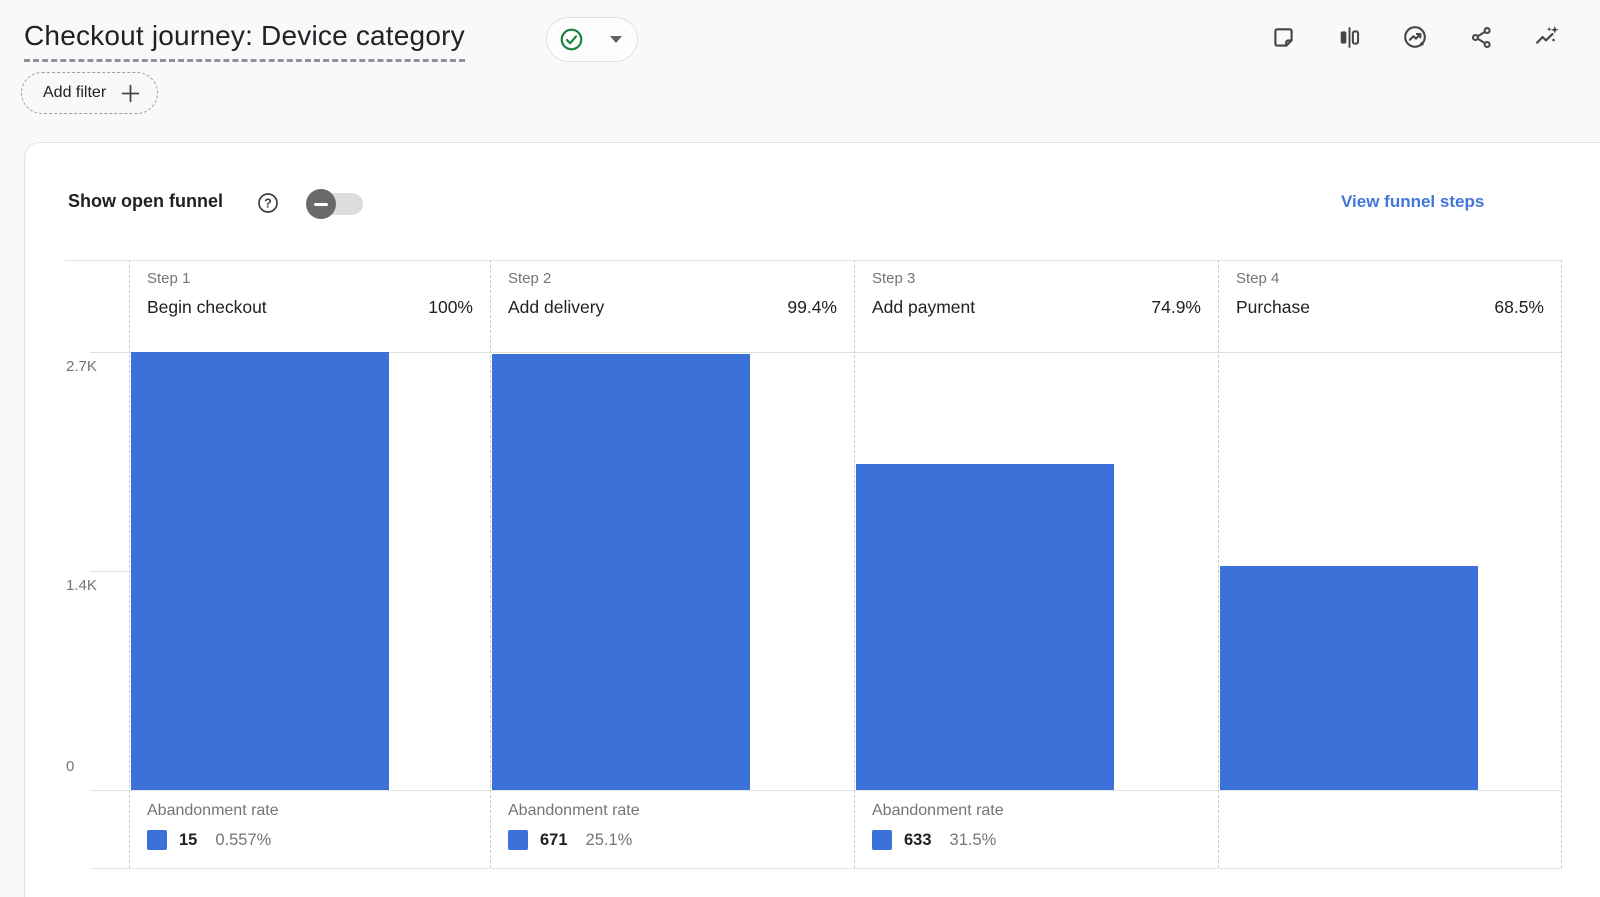 This screenshot has height=897, width=1600. What do you see at coordinates (130, 93) in the screenshot?
I see `plus-icon` at bounding box center [130, 93].